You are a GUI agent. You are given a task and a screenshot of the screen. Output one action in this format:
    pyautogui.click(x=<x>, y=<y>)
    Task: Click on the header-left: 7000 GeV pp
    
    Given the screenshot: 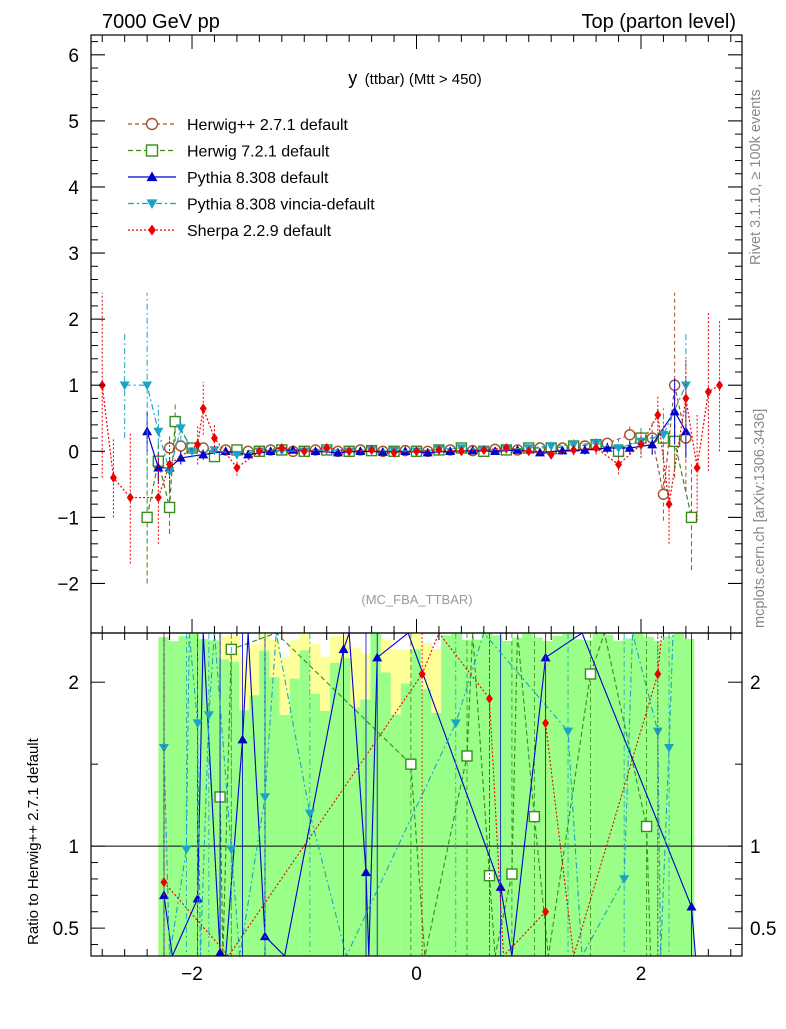 What is the action you would take?
    pyautogui.click(x=161, y=22)
    